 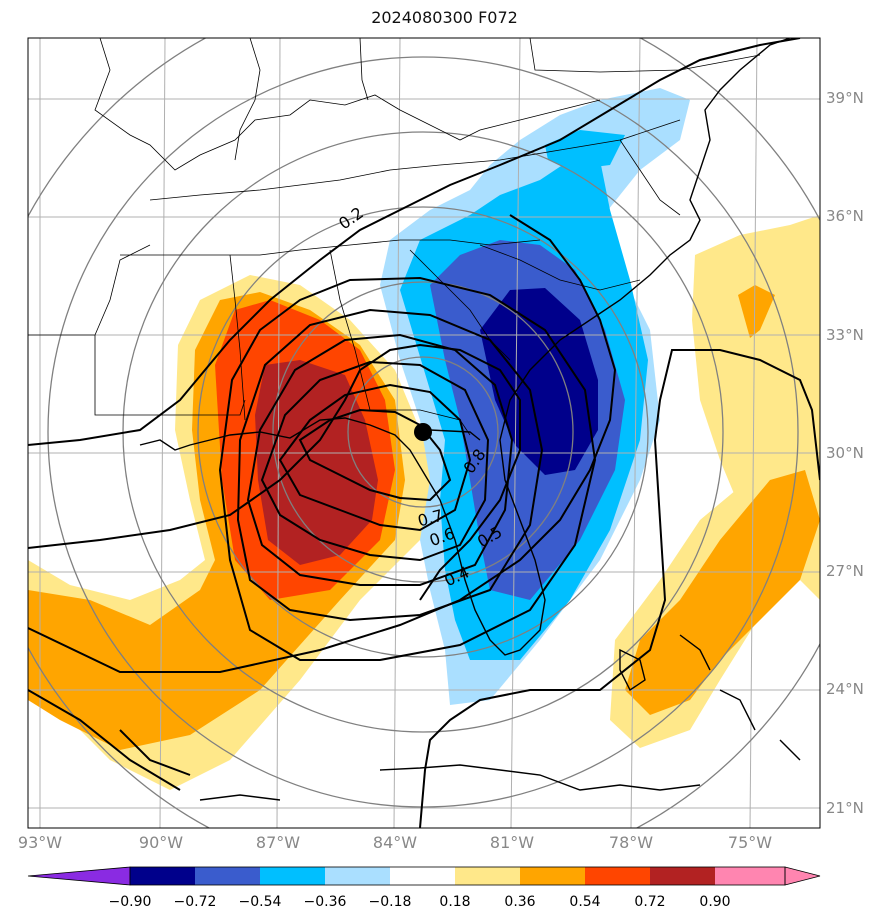 What do you see at coordinates (802, 876) in the screenshot?
I see `colorbar-extend-high` at bounding box center [802, 876].